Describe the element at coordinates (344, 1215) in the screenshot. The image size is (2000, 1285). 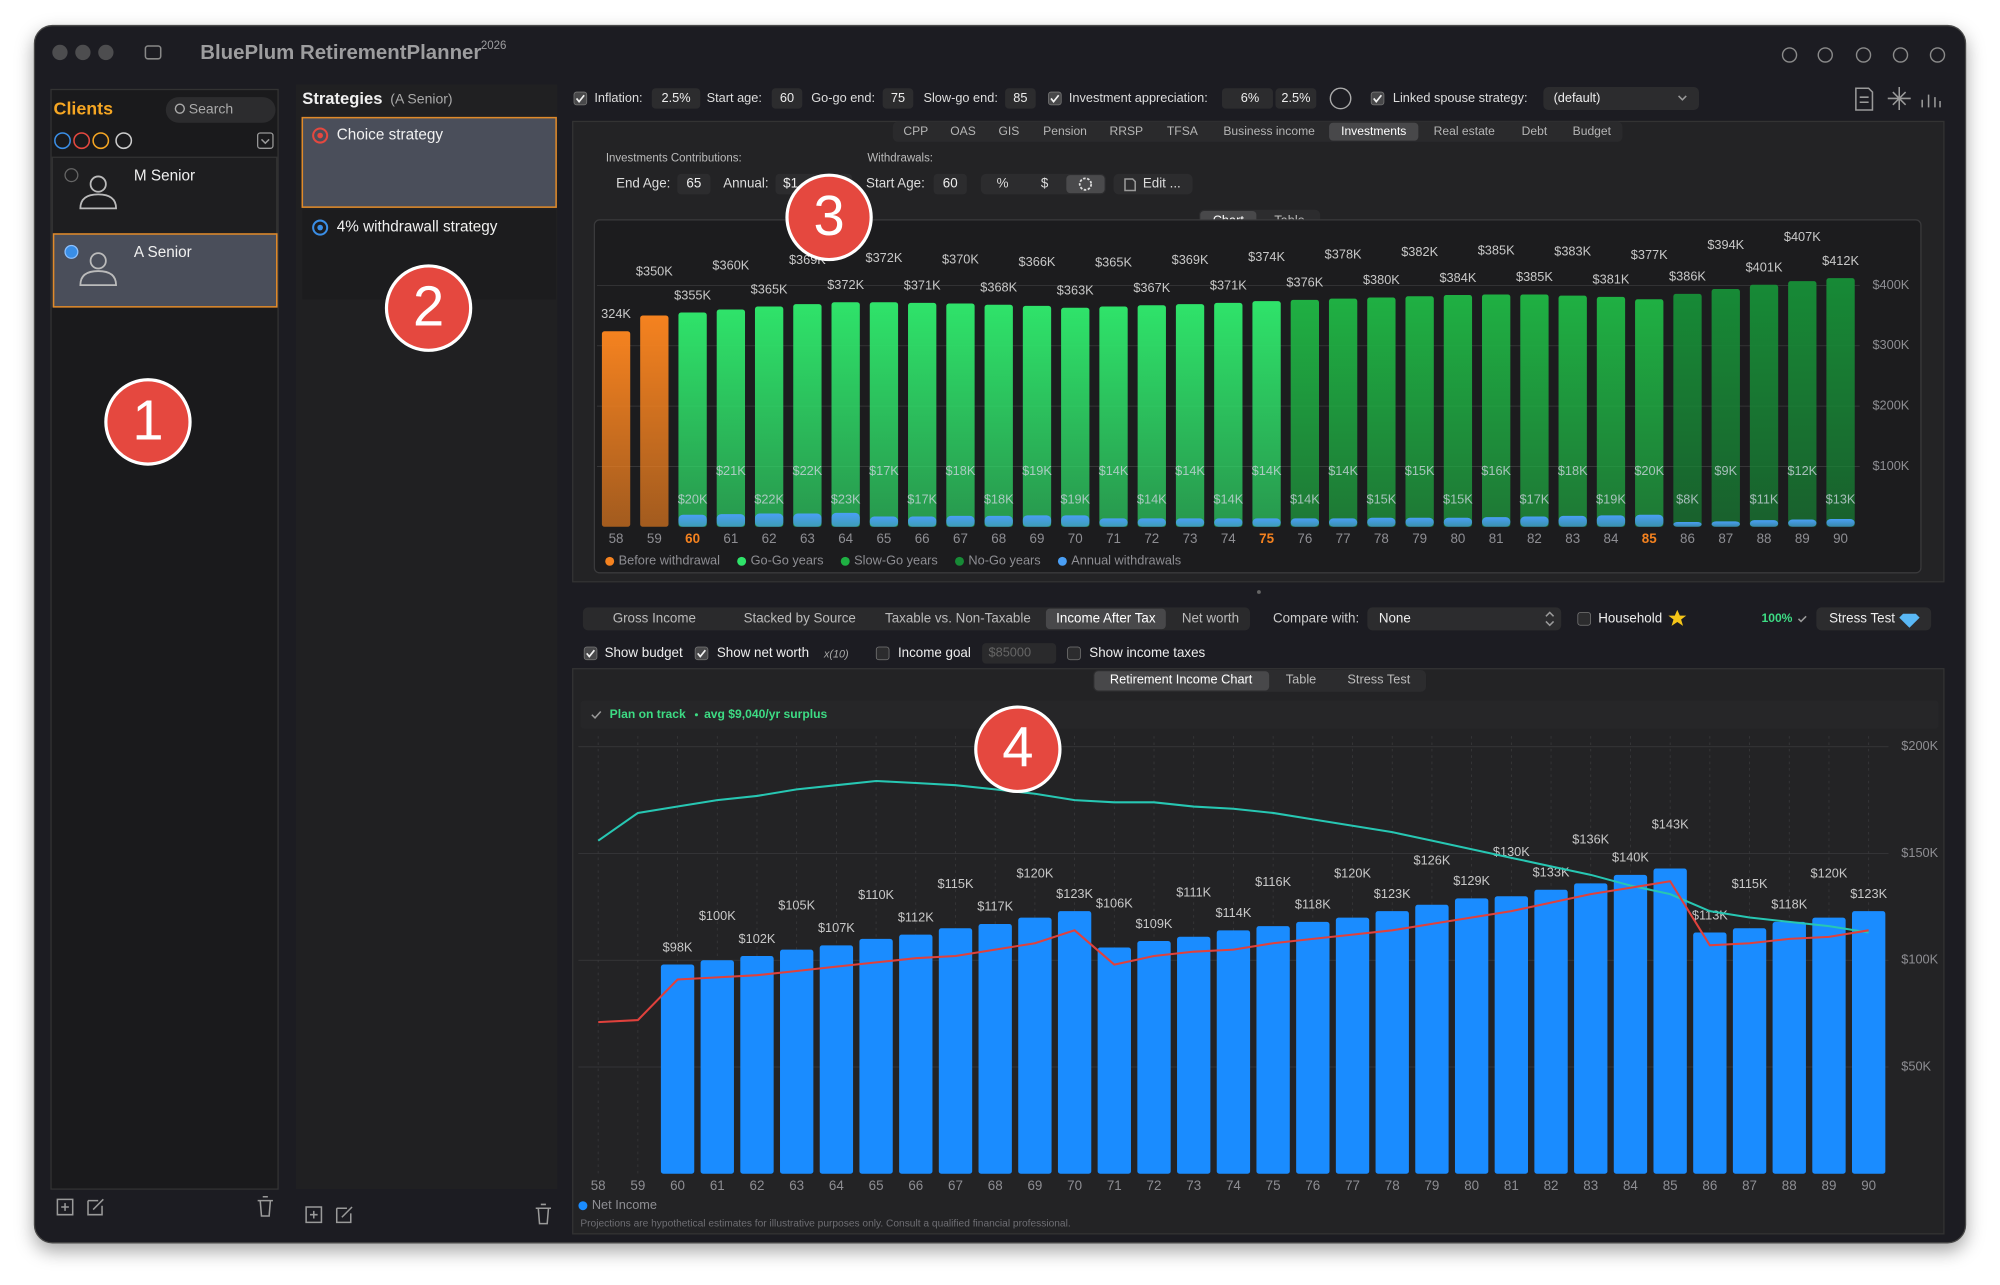
I see `edit-strategy` at that location.